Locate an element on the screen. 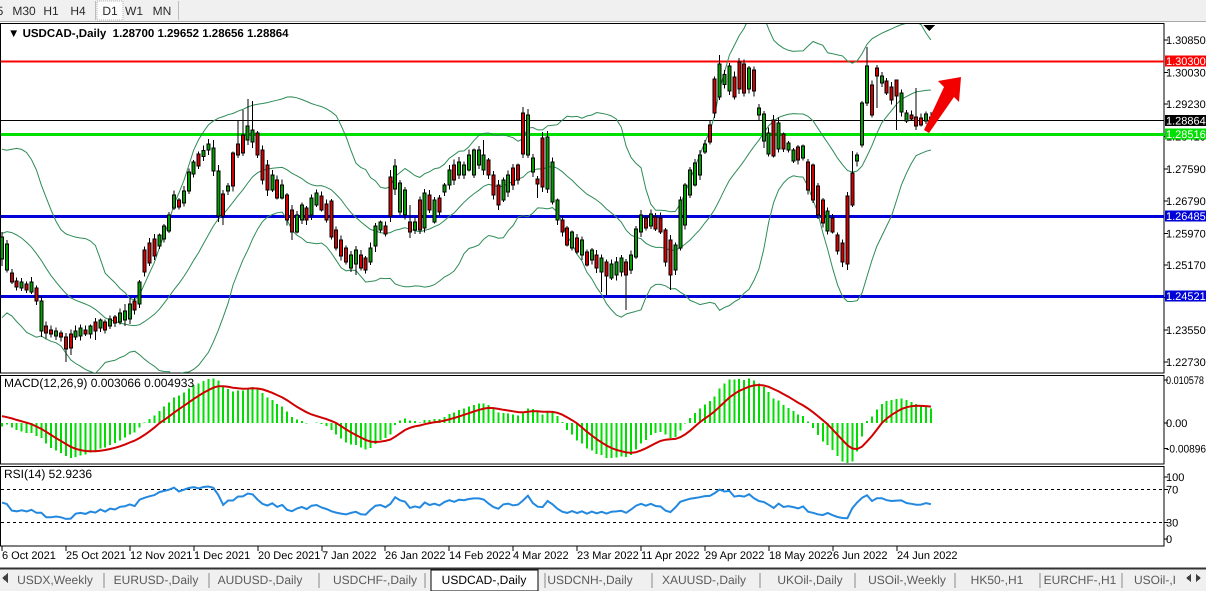 The height and width of the screenshot is (591, 1206). svg-text: 1.24521 is located at coordinates (1186, 297).